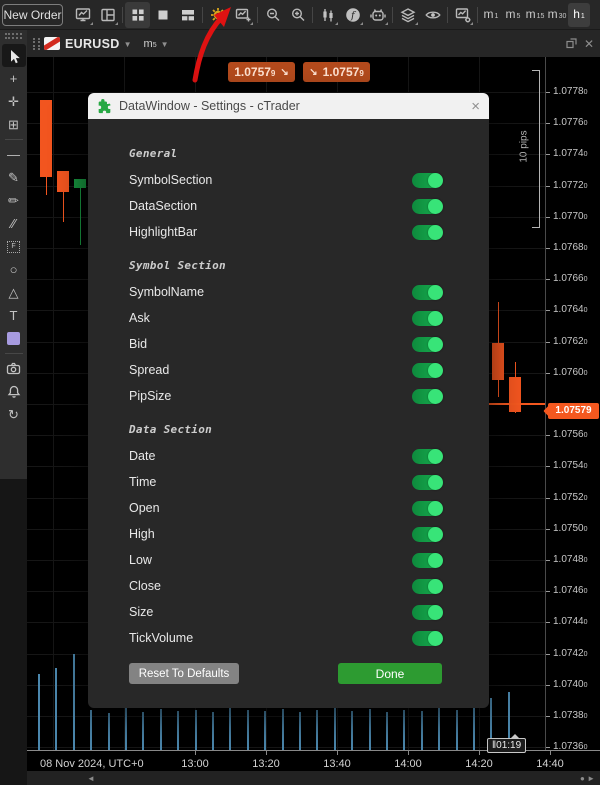 The width and height of the screenshot is (600, 785). I want to click on toggle-datasection, so click(427, 206).